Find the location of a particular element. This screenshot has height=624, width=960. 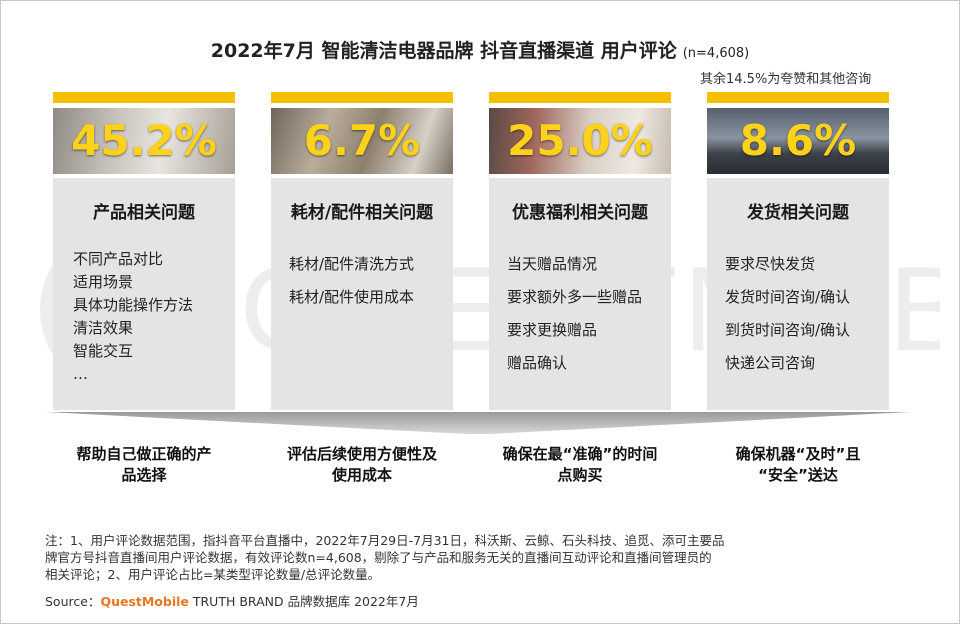

list-item: 发货时间咨询/确认 is located at coordinates (788, 297).